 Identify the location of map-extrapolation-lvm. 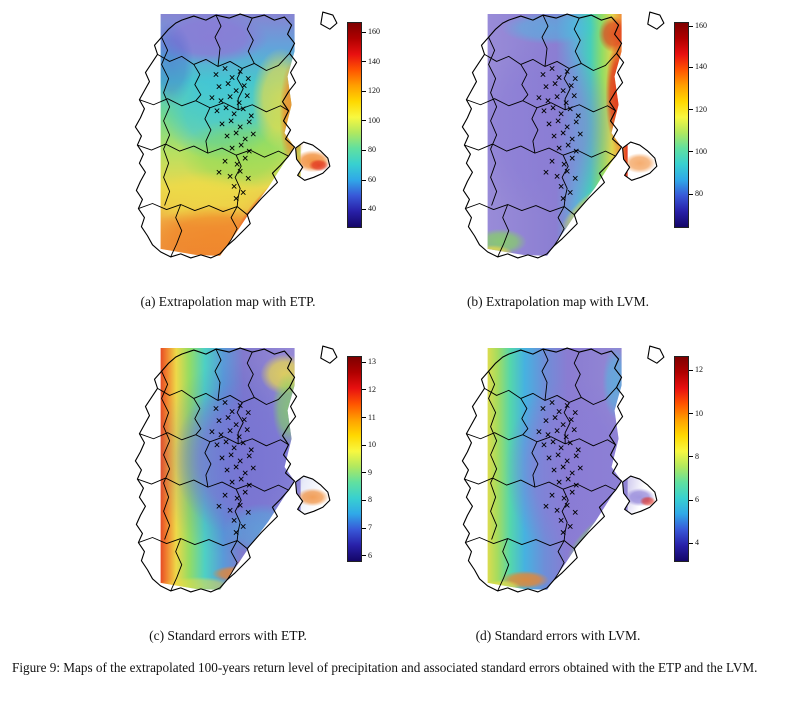
(563, 135).